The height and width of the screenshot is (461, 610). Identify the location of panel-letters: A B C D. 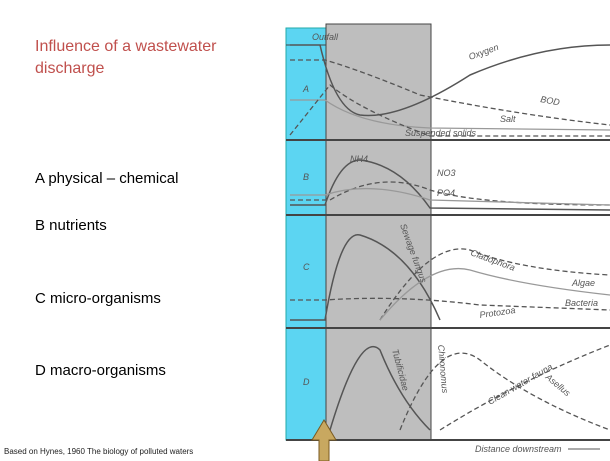
(306, 235).